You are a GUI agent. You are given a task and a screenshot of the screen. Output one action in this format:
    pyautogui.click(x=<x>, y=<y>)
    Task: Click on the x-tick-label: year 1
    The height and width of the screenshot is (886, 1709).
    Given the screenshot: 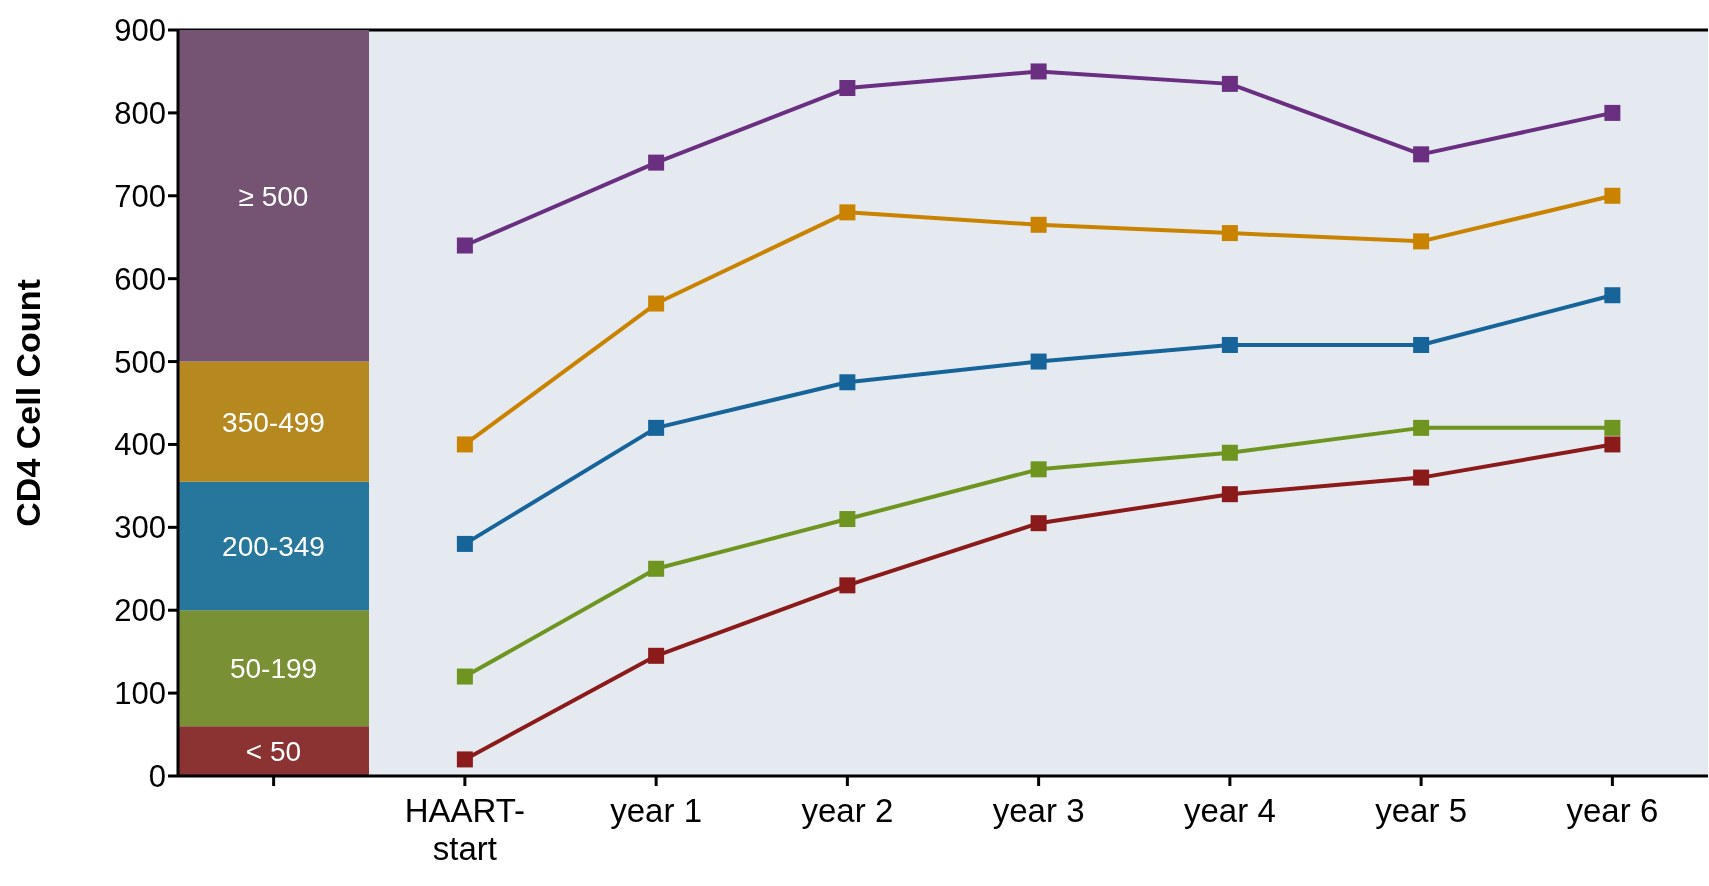 What is the action you would take?
    pyautogui.click(x=656, y=810)
    